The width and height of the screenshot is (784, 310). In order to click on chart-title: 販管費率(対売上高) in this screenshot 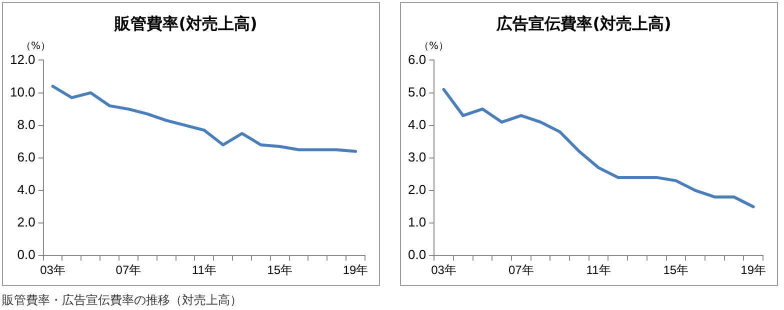, I will do `click(186, 23)`.